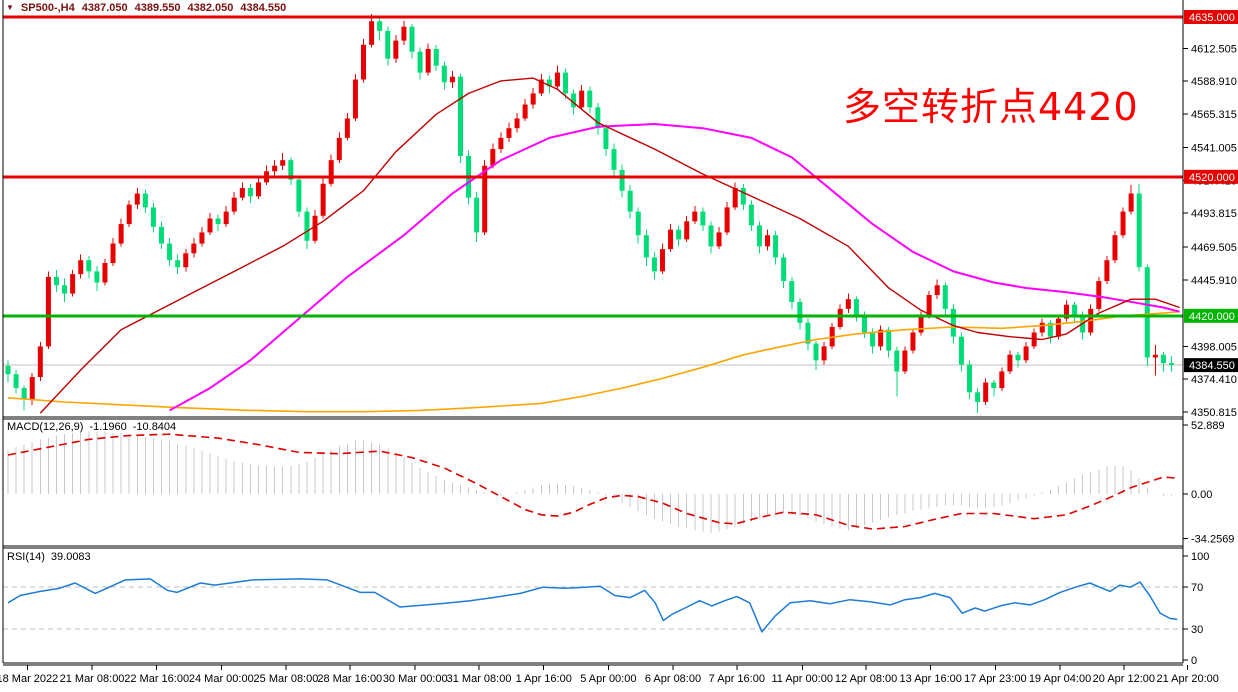 The image size is (1238, 692). Describe the element at coordinates (154, 427) in the screenshot. I see `macd-signal-value: -10.8404` at that location.